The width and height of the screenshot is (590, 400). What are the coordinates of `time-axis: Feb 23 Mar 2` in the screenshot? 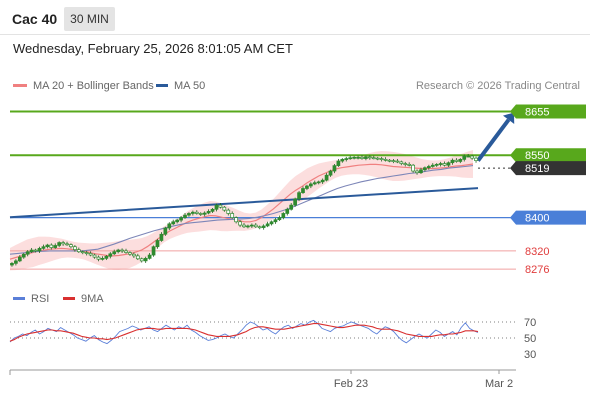 It's located at (262, 379).